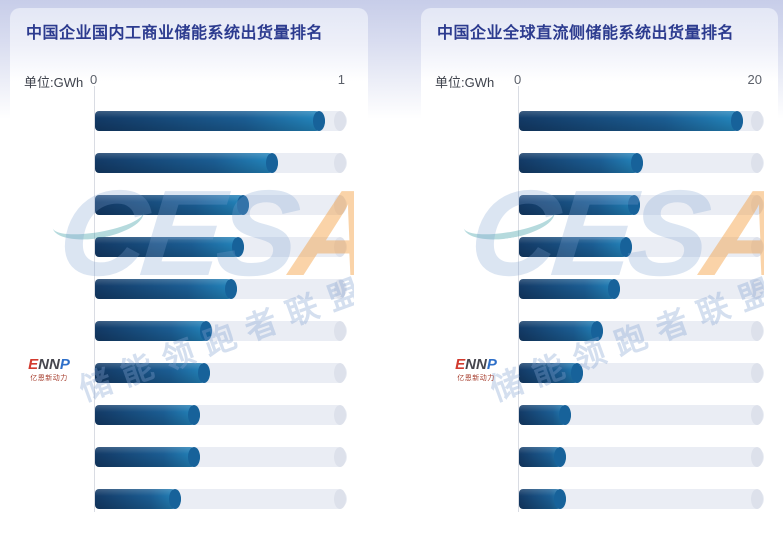  What do you see at coordinates (586, 33) in the screenshot?
I see `chart-title: 中国企业全球直流侧储能系统出货量排名` at bounding box center [586, 33].